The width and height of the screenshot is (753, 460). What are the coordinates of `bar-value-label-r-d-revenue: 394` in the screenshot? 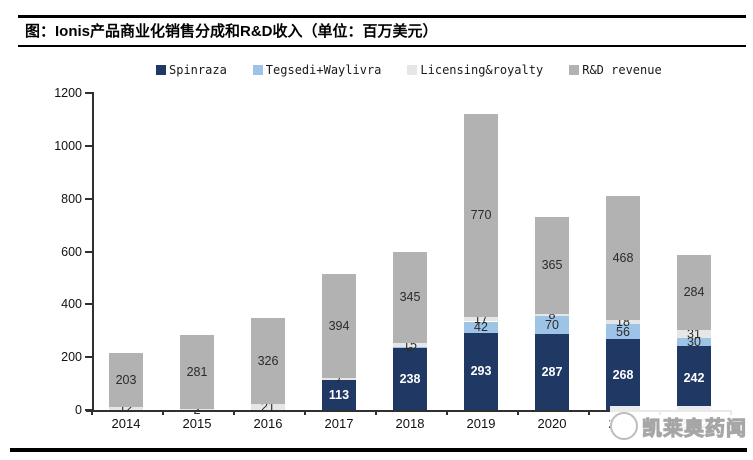 It's located at (339, 326).